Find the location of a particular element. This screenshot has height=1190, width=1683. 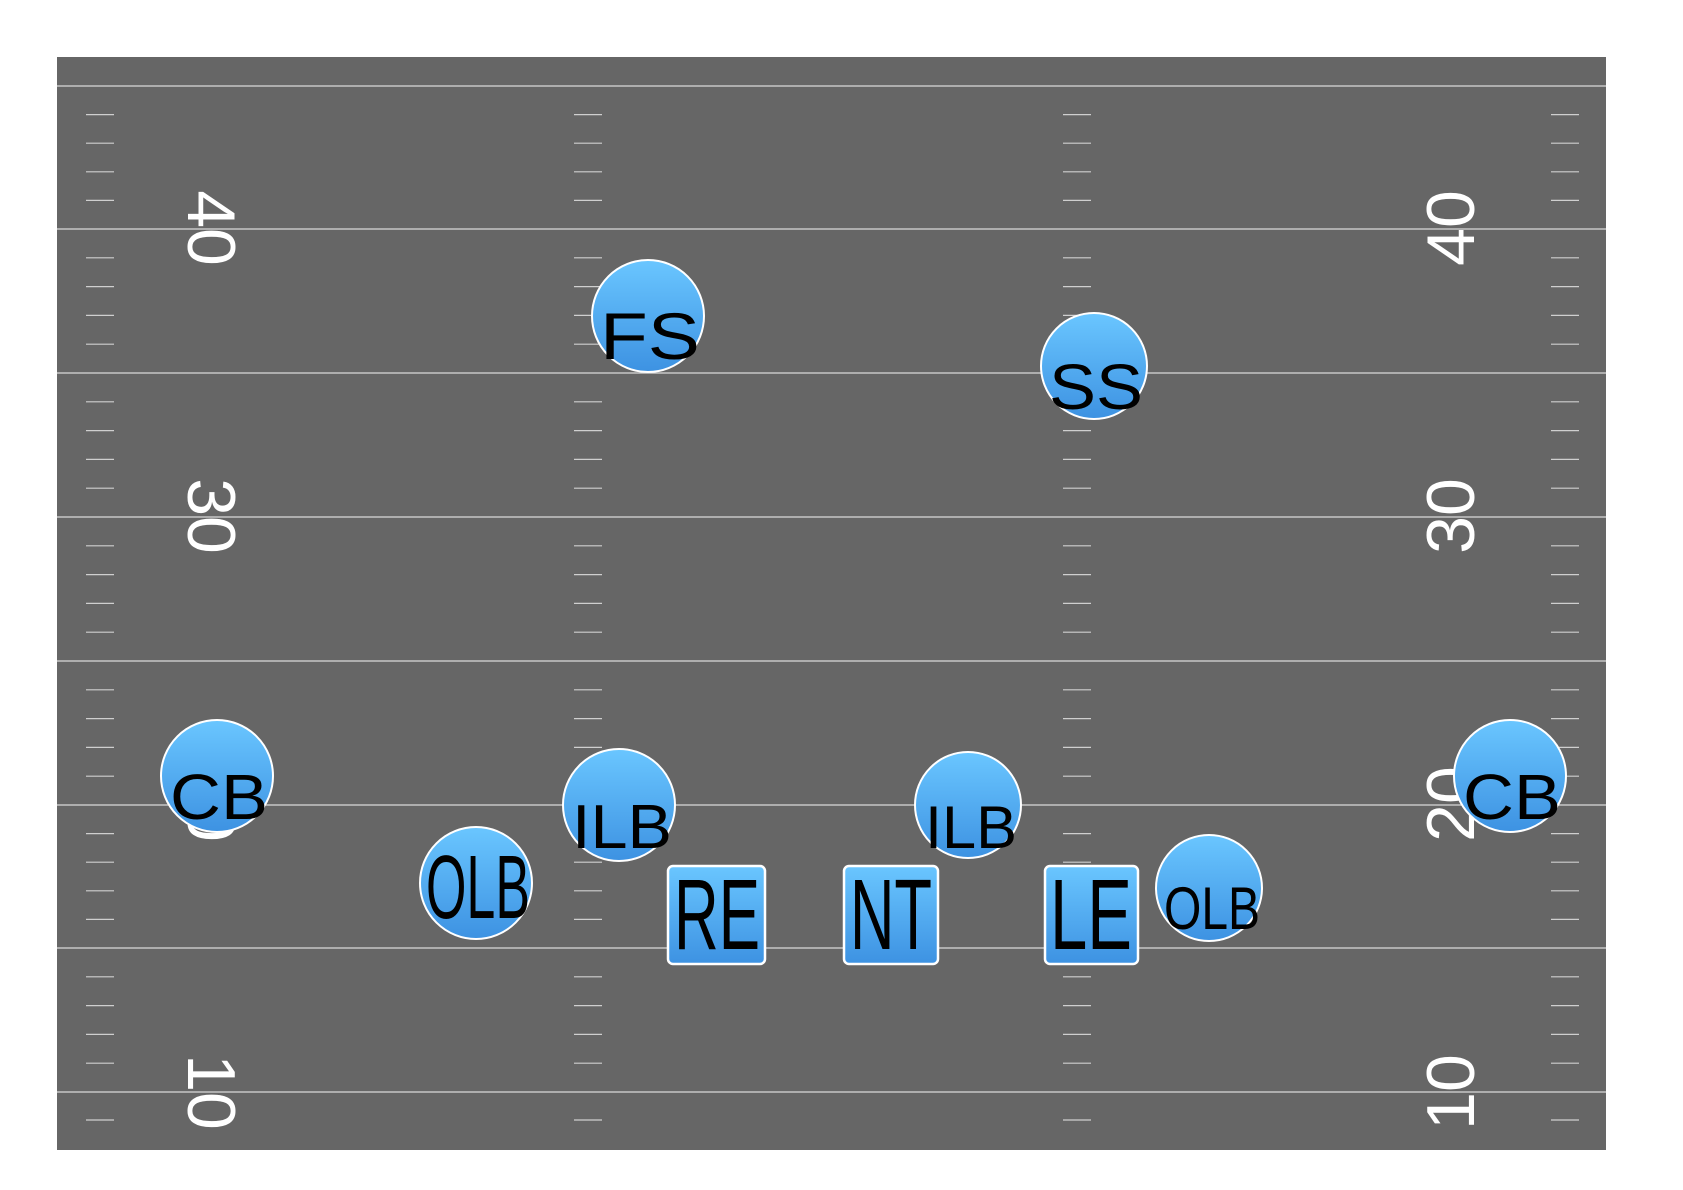

player-ss: SS is located at coordinates (1094, 367).